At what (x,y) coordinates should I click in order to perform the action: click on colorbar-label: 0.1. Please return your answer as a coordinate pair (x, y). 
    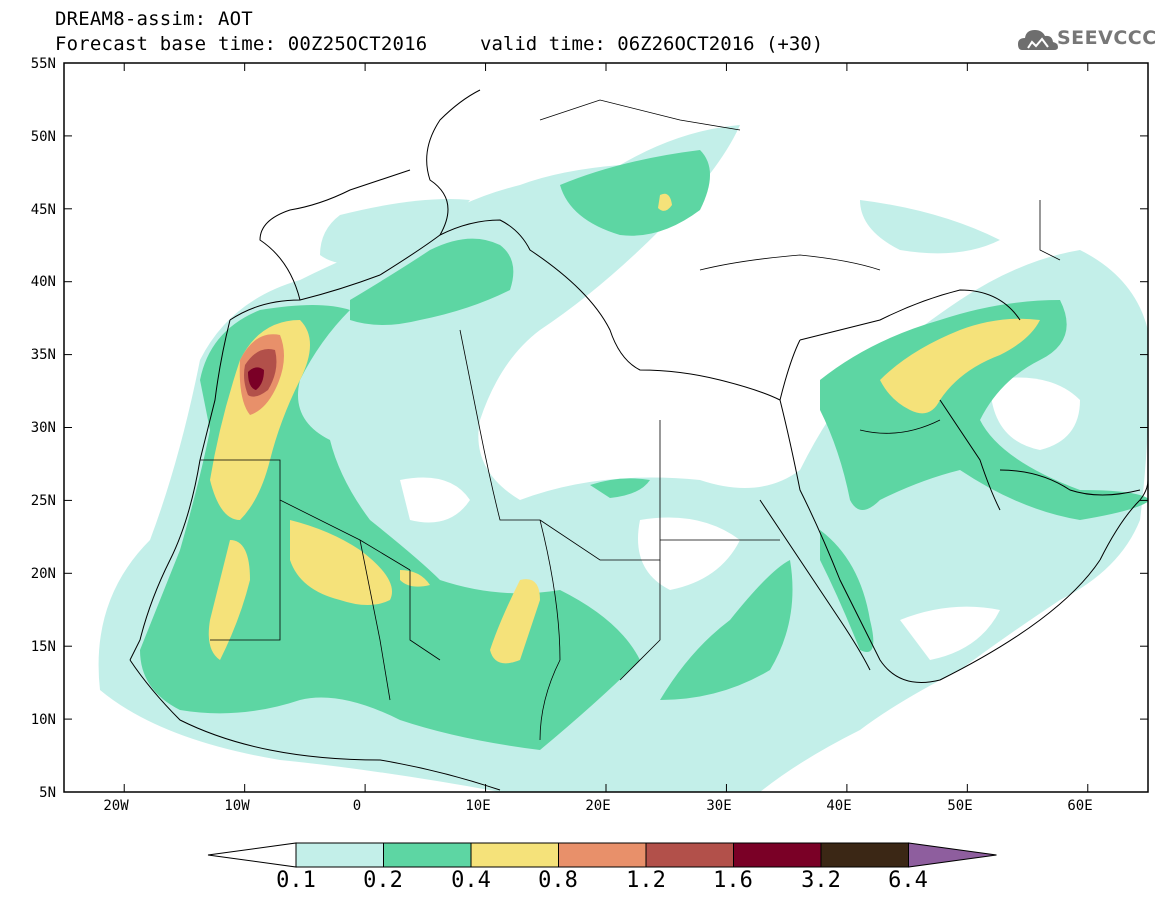
    Looking at the image, I should click on (296, 880).